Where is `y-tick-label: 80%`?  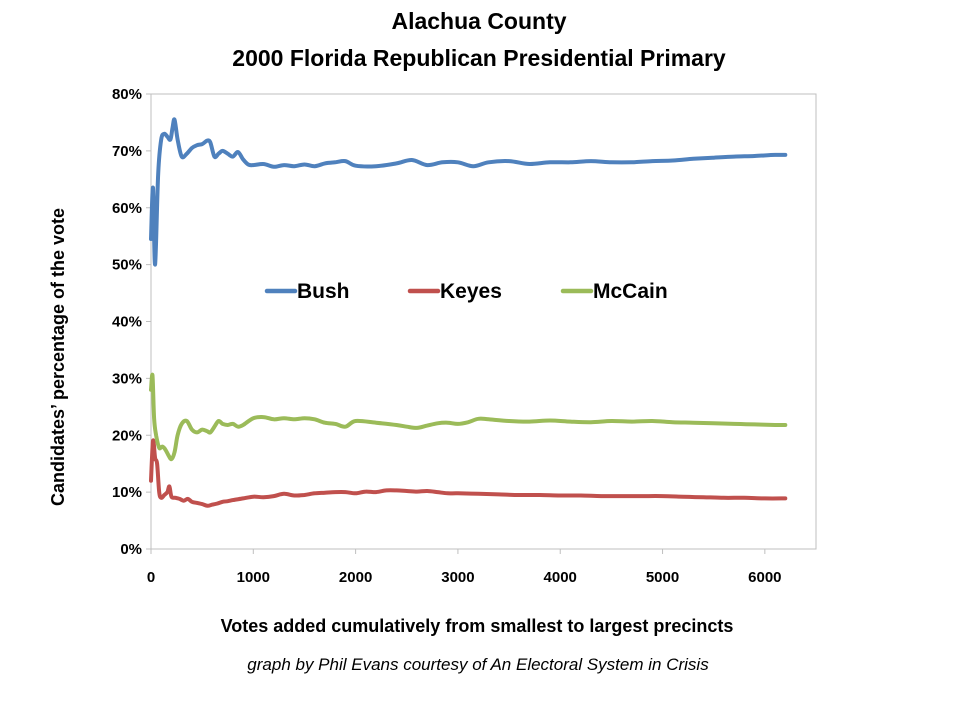 y-tick-label: 80% is located at coordinates (127, 94).